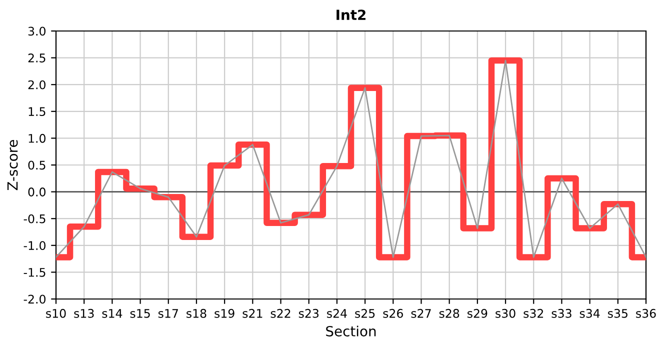 The width and height of the screenshot is (660, 360). Describe the element at coordinates (196, 313) in the screenshot. I see `x-tick-label: s18` at that location.